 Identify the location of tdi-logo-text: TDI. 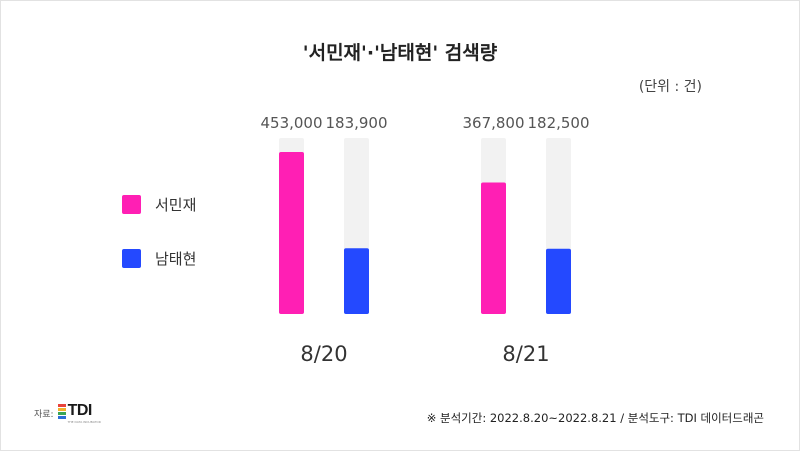
(80, 410).